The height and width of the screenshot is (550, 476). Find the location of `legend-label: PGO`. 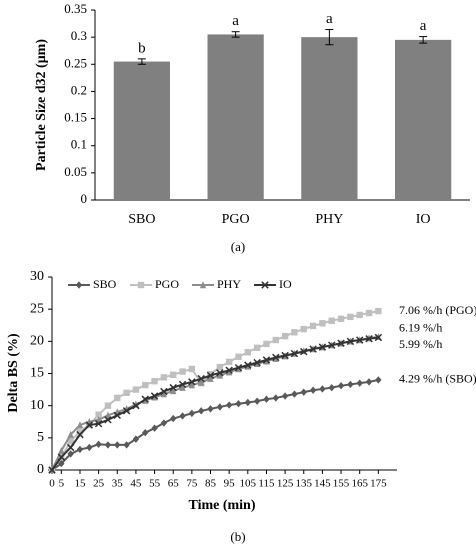

legend-label: PGO is located at coordinates (167, 284).